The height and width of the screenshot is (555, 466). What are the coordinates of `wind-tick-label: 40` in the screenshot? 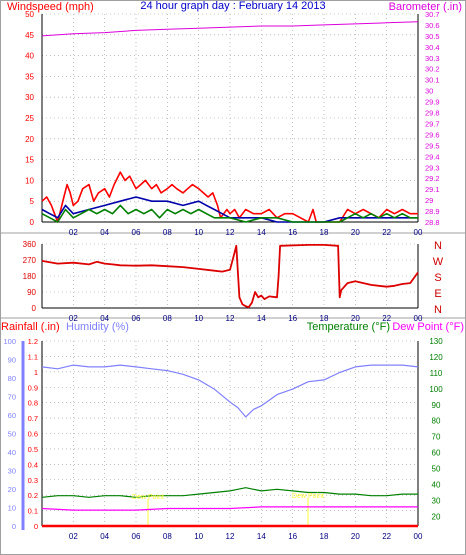 It's located at (29, 56).